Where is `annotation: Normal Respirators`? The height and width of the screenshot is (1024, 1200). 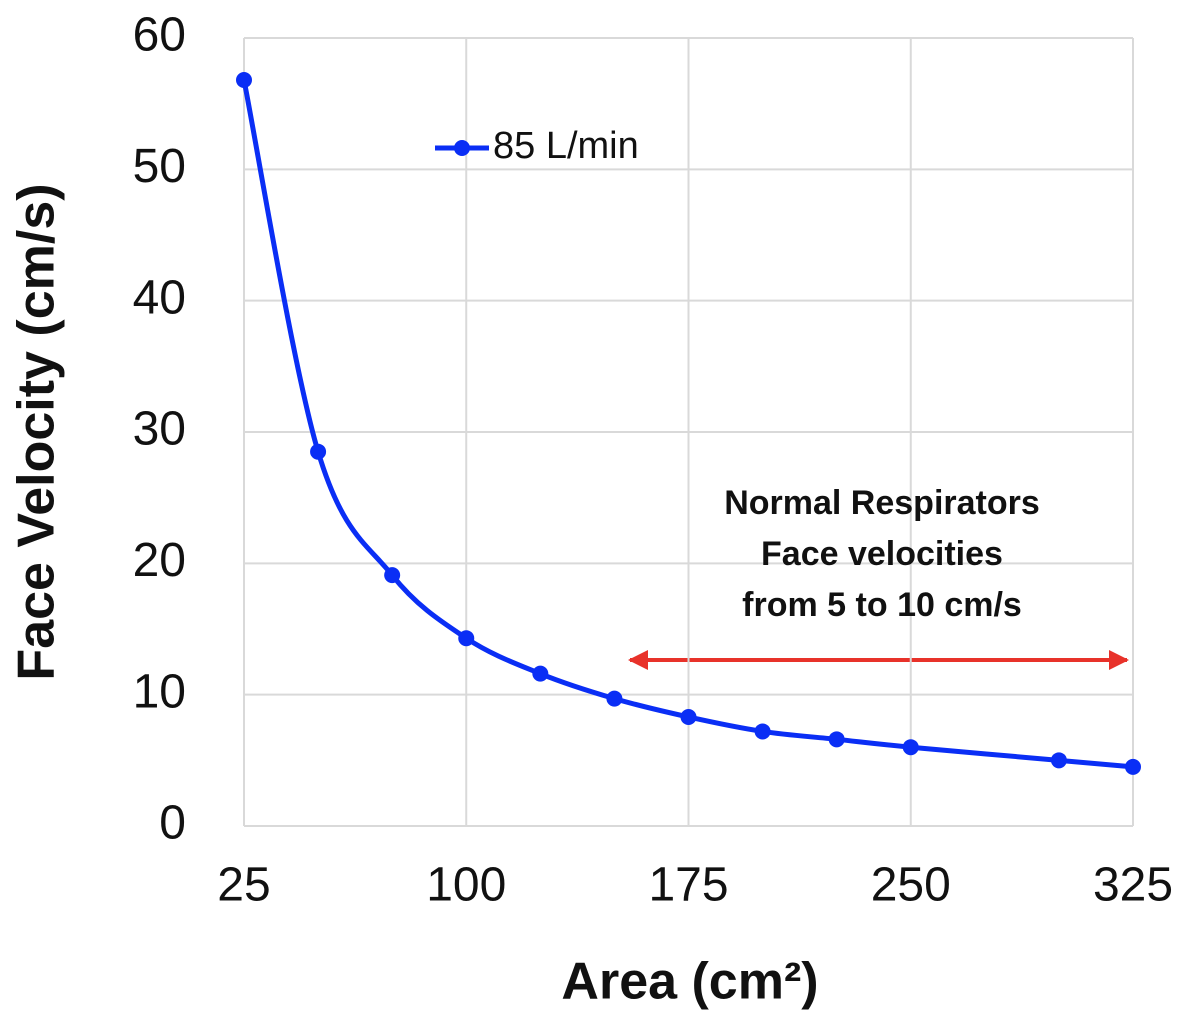
annotation: Normal Respirators is located at coordinates (882, 503).